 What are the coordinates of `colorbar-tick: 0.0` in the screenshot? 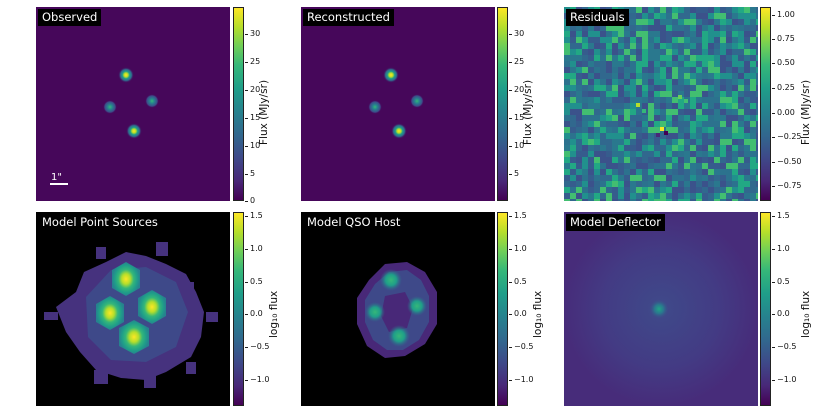 It's located at (781, 313).